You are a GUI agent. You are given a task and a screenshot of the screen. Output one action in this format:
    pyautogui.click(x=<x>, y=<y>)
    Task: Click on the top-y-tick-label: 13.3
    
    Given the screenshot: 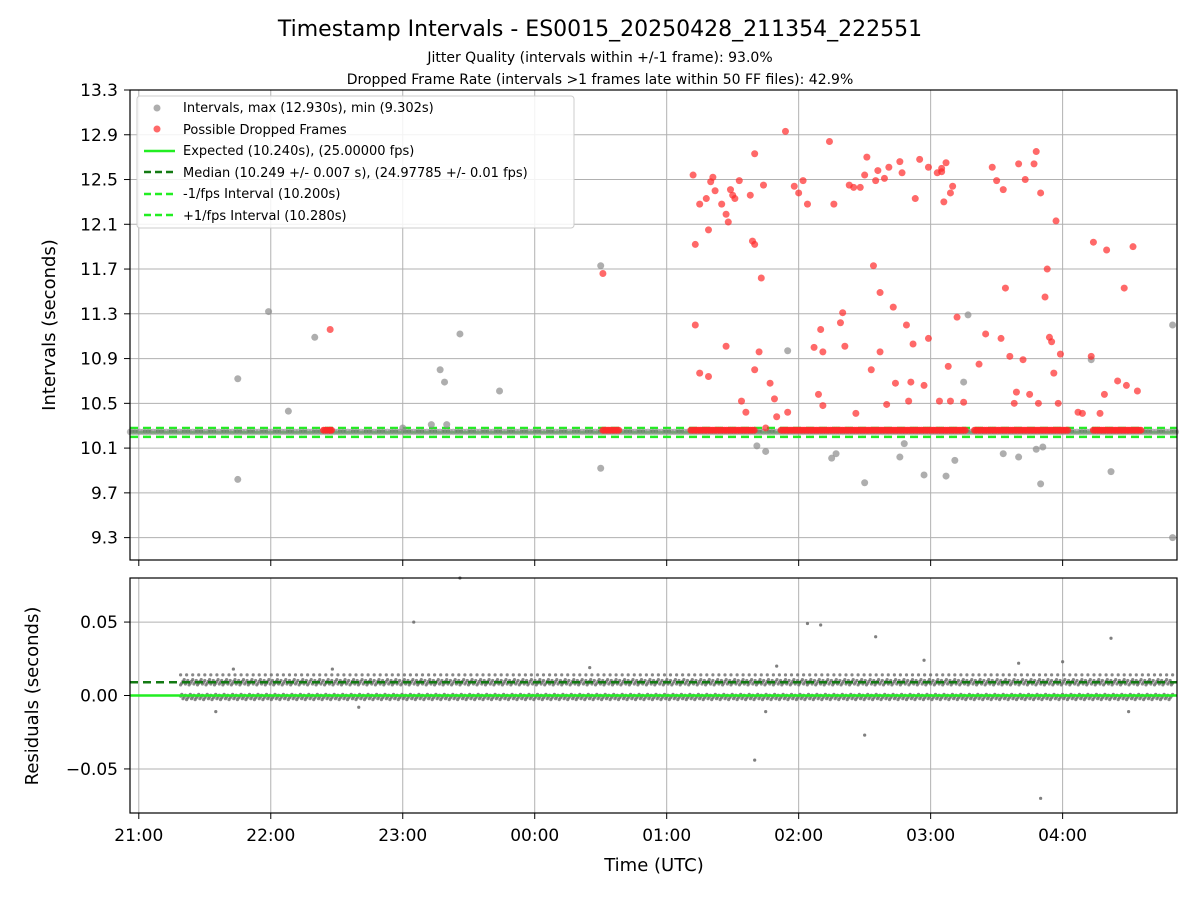 What is the action you would take?
    pyautogui.click(x=99, y=91)
    